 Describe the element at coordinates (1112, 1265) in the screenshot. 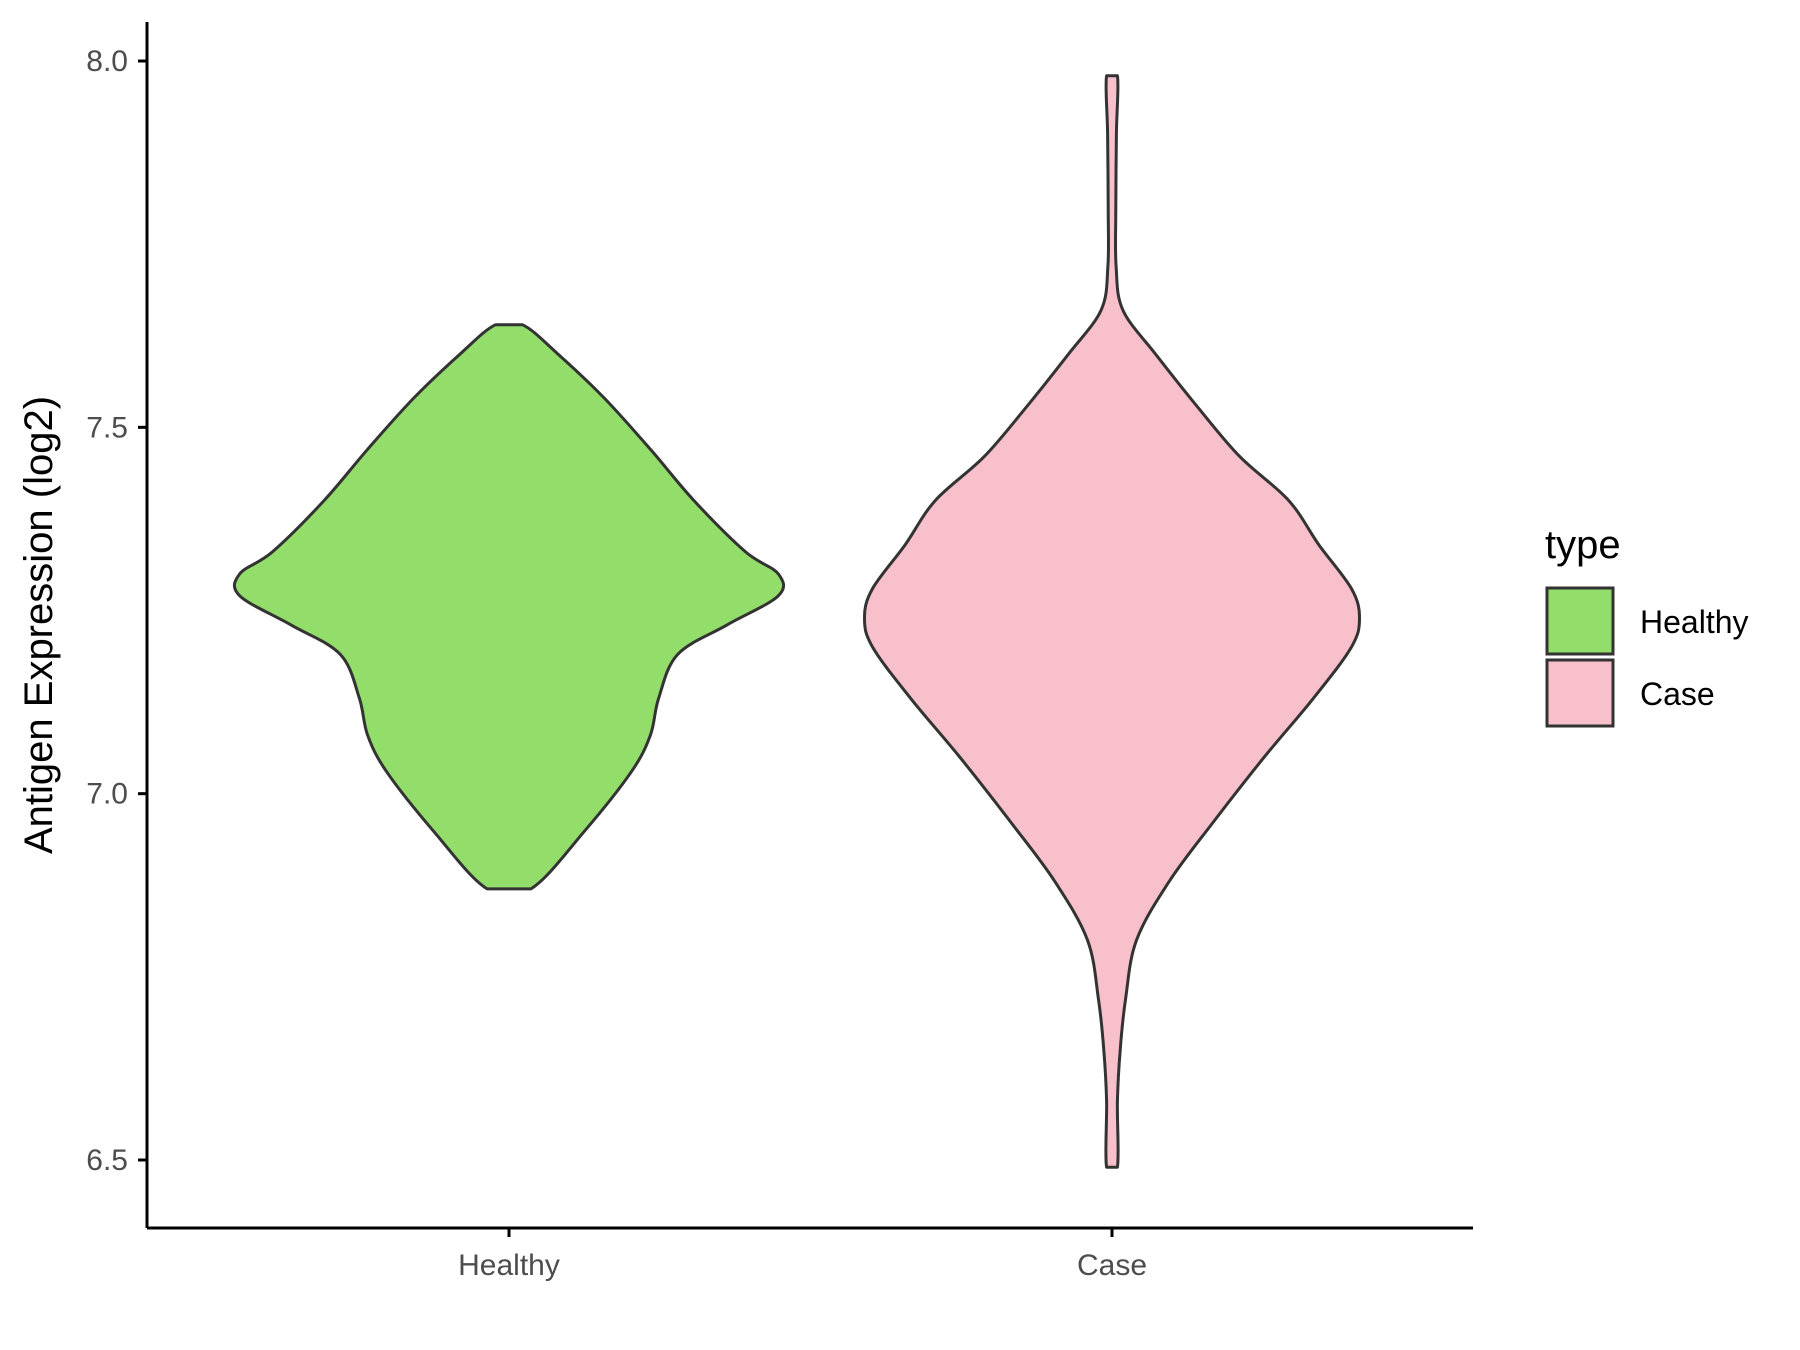

I see `x-tick-label: Case` at that location.